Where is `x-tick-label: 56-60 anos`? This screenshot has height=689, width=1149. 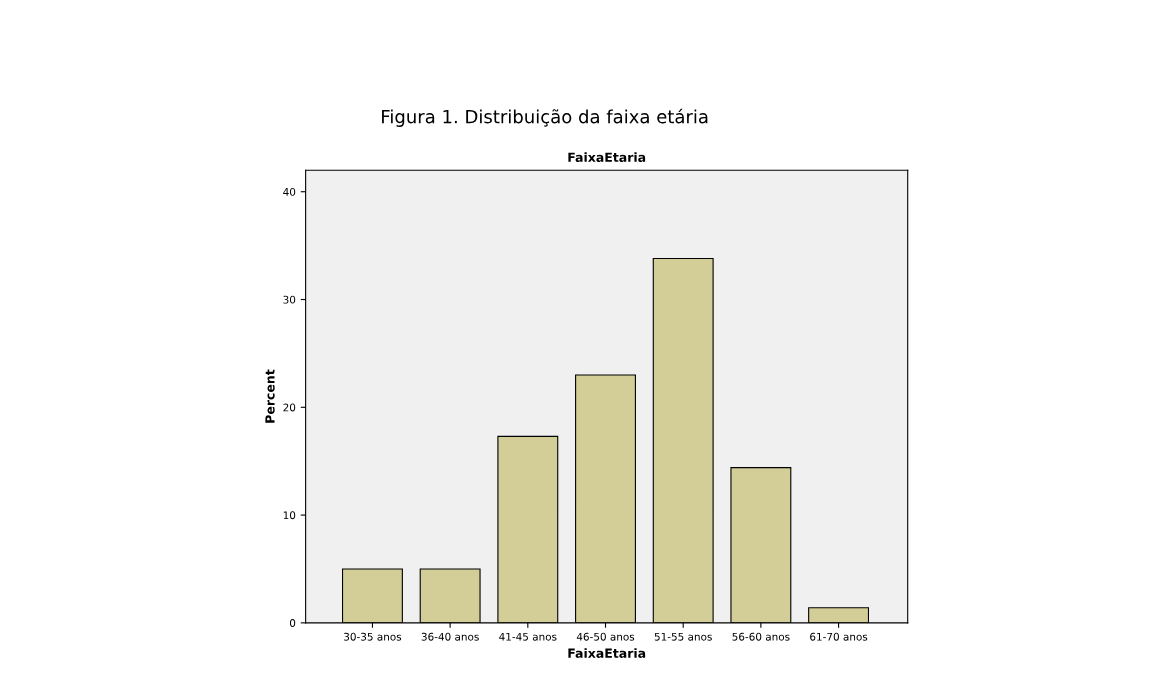
x-tick-label: 56-60 anos is located at coordinates (761, 636).